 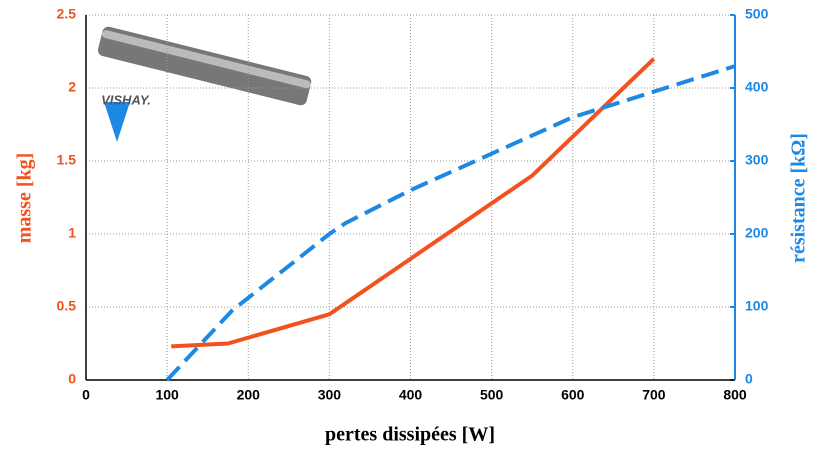 What do you see at coordinates (735, 395) in the screenshot?
I see `x-tick-label: 800` at bounding box center [735, 395].